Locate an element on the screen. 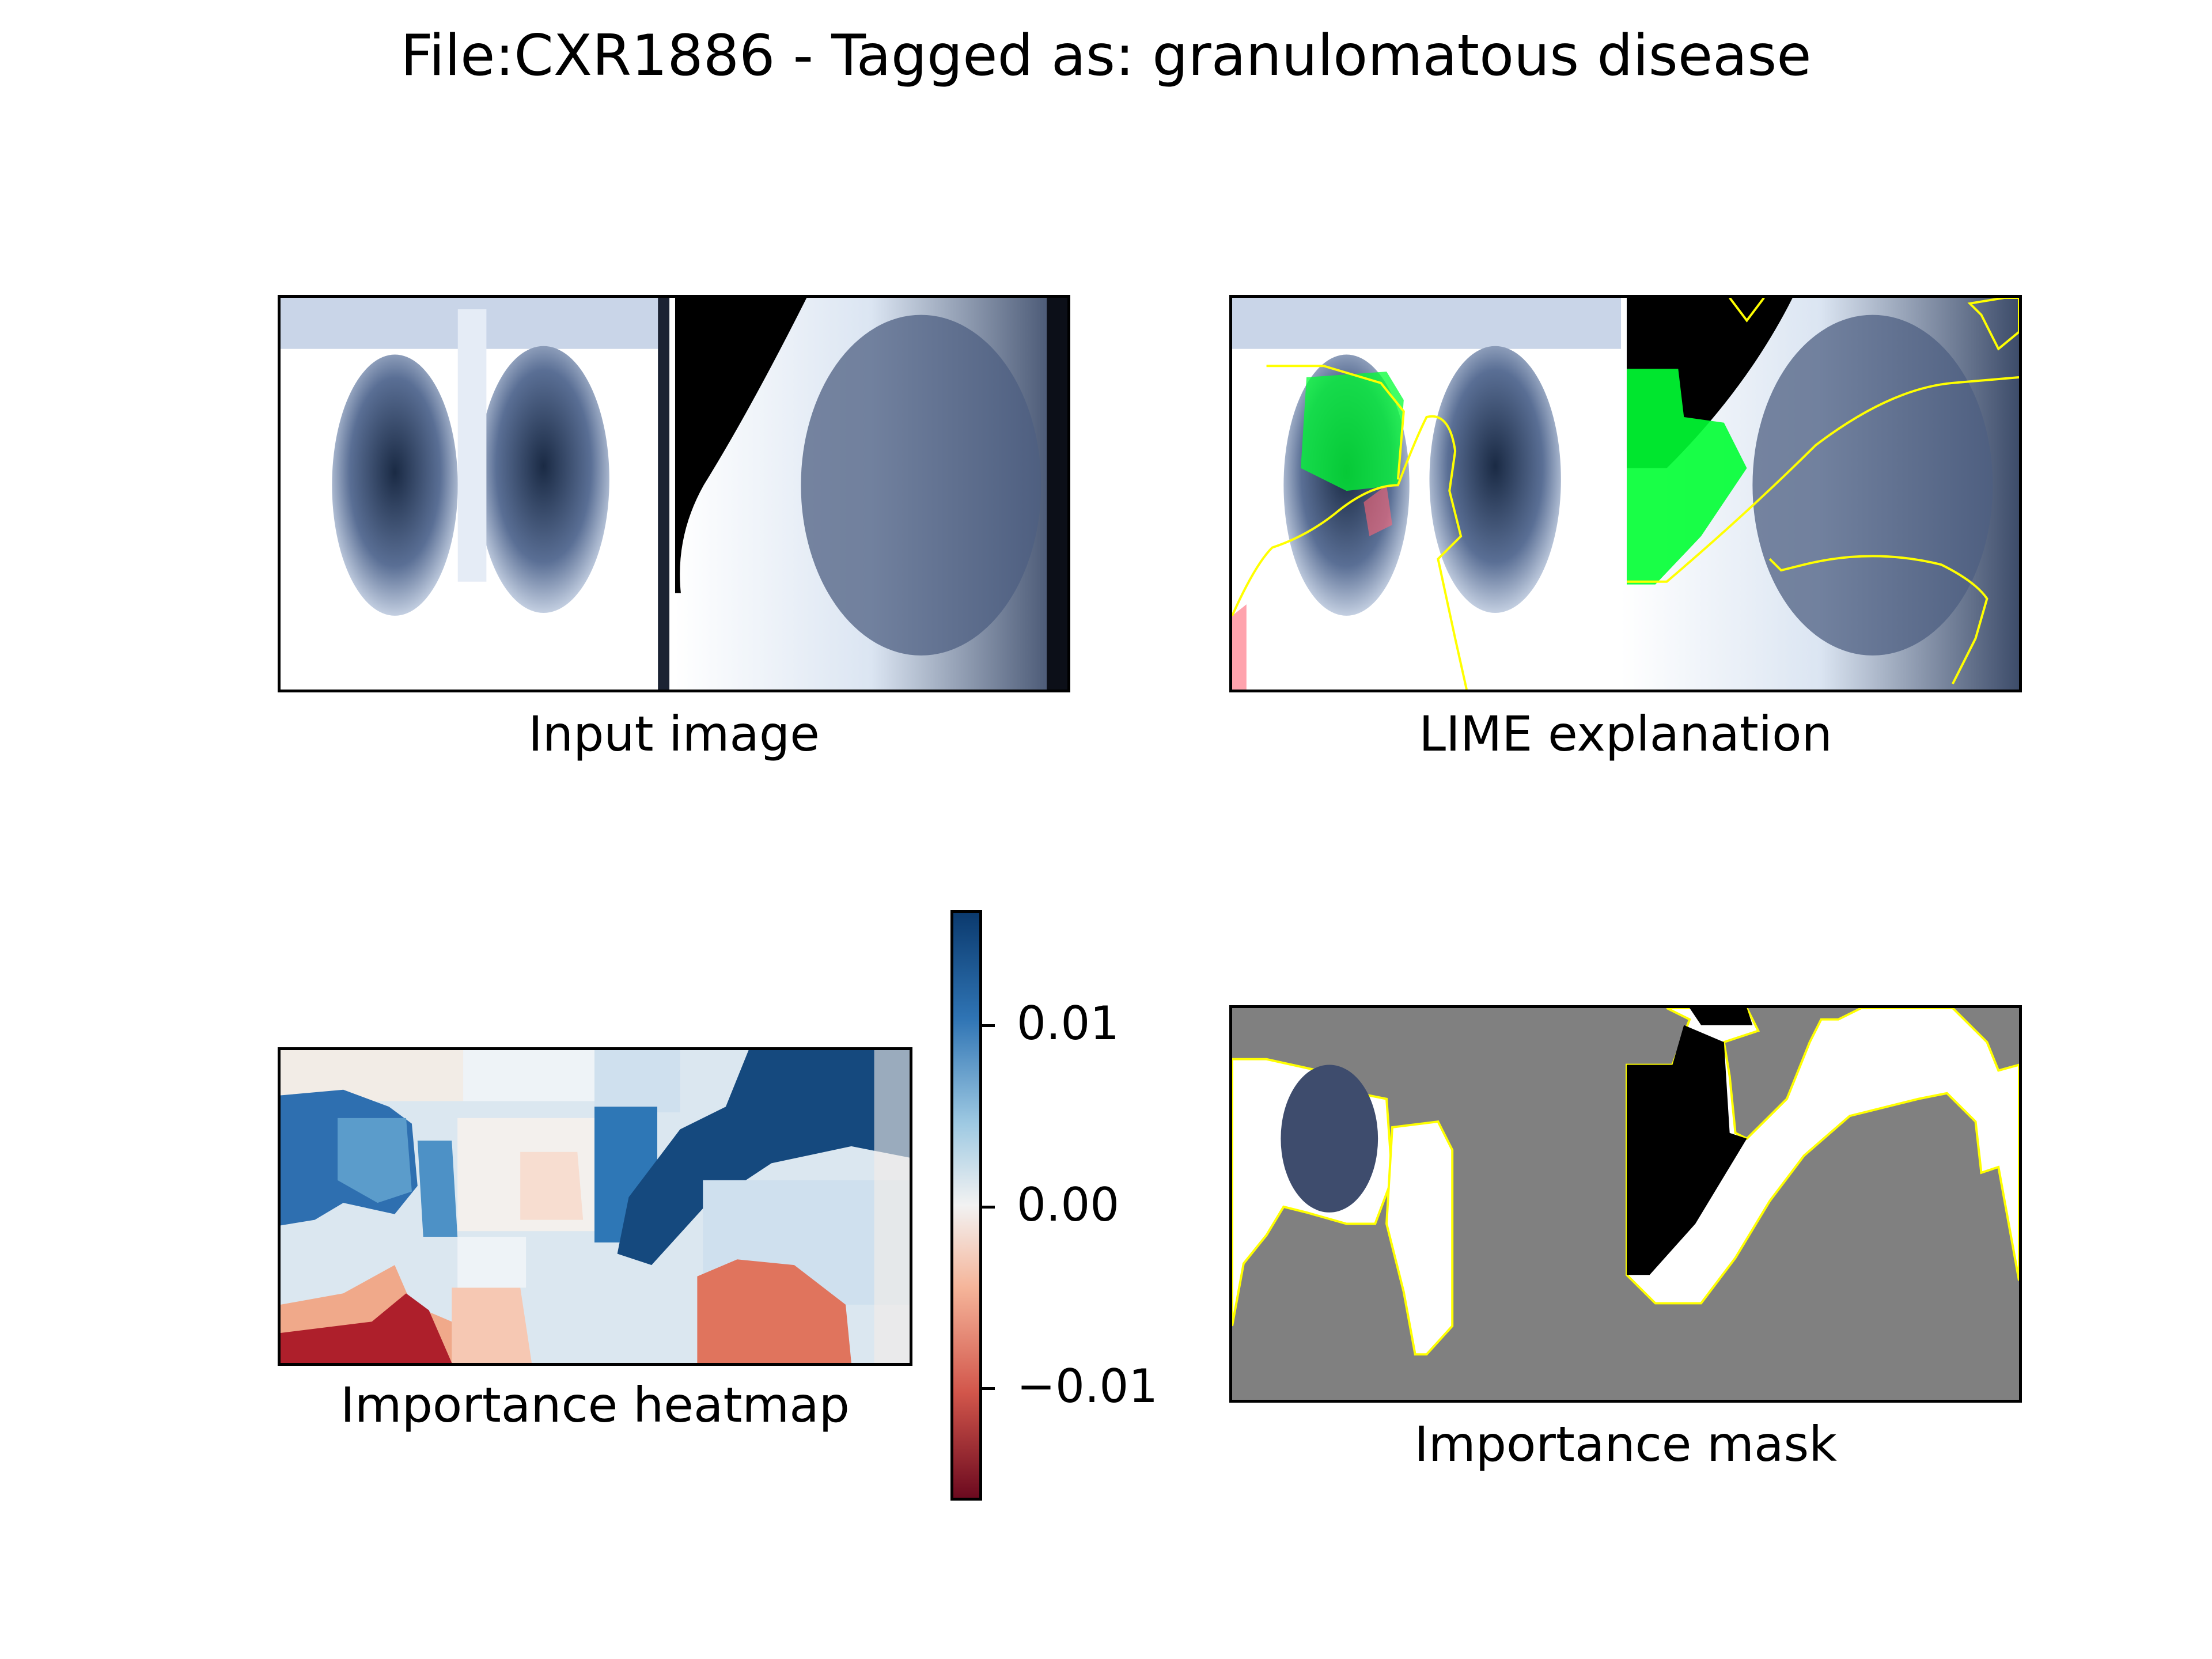  colorbar-tick-label: −0.01 is located at coordinates (1087, 1386).